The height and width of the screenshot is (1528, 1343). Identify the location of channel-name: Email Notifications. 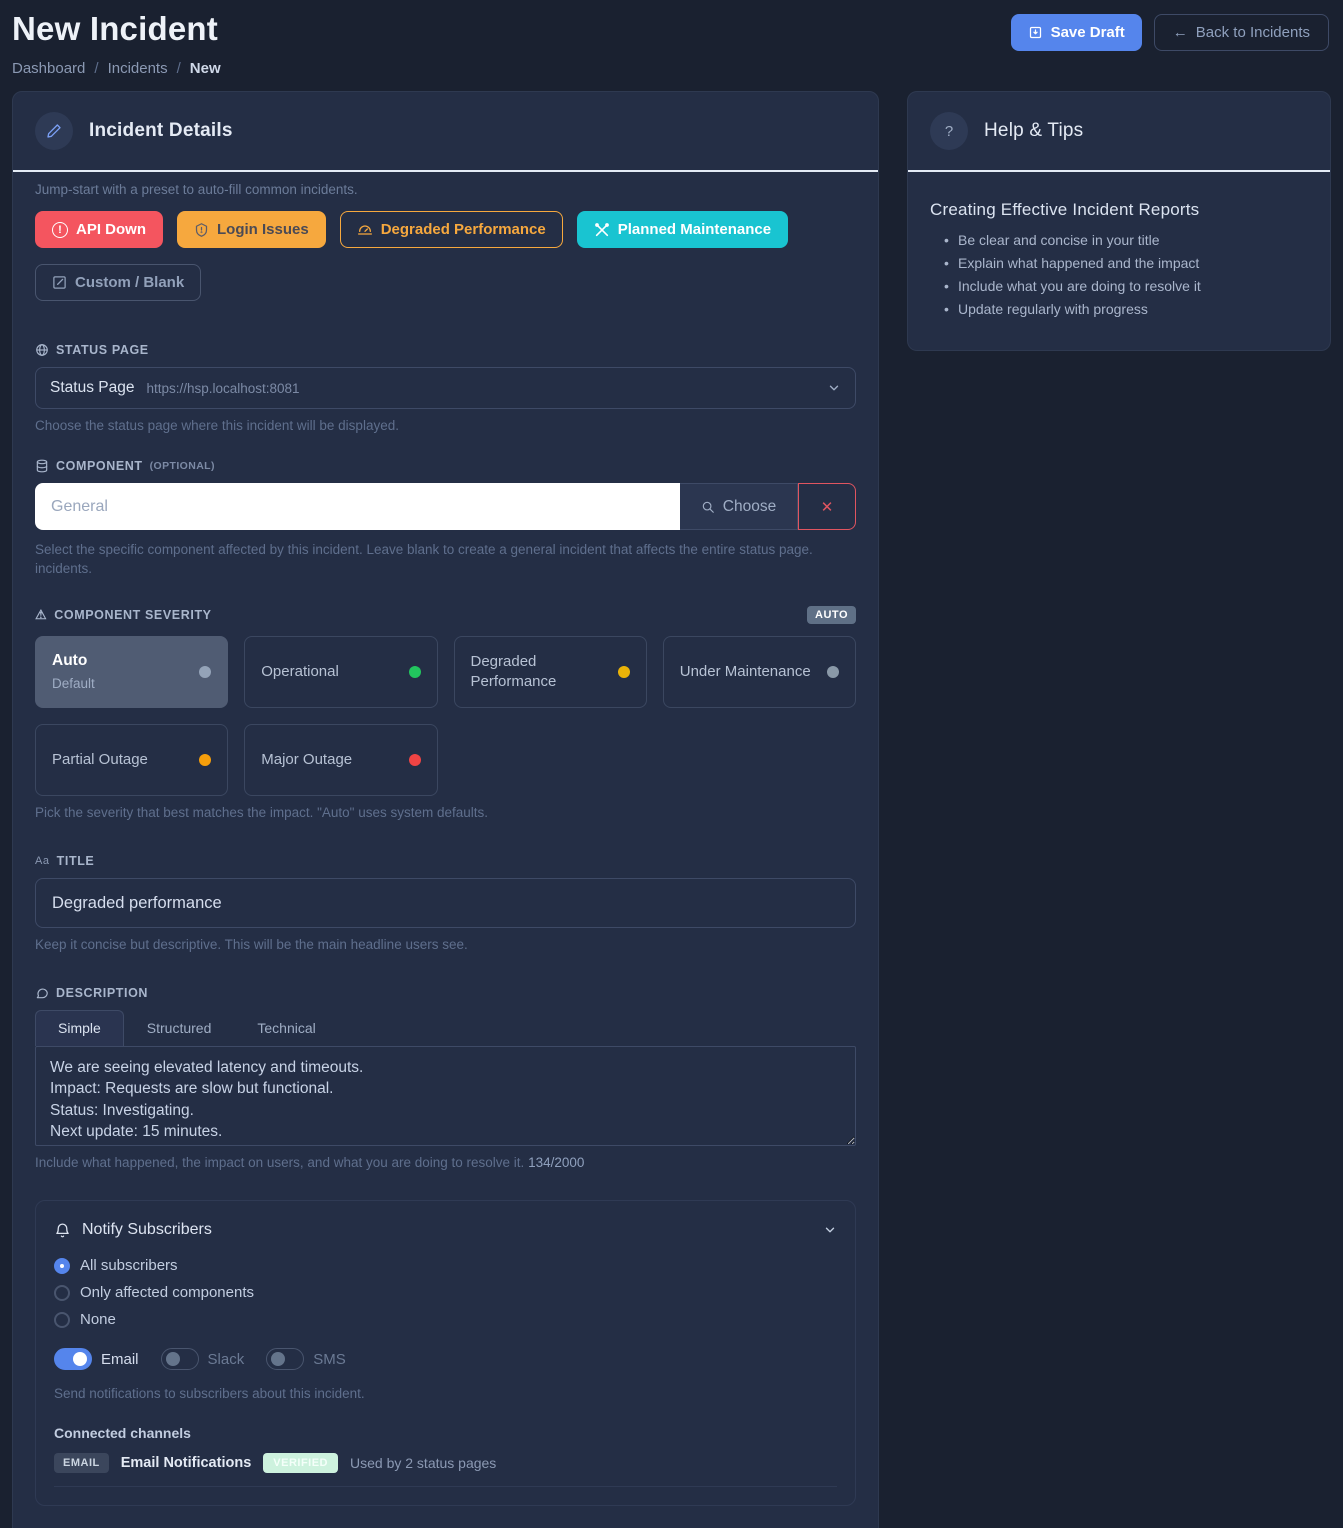
(186, 1463).